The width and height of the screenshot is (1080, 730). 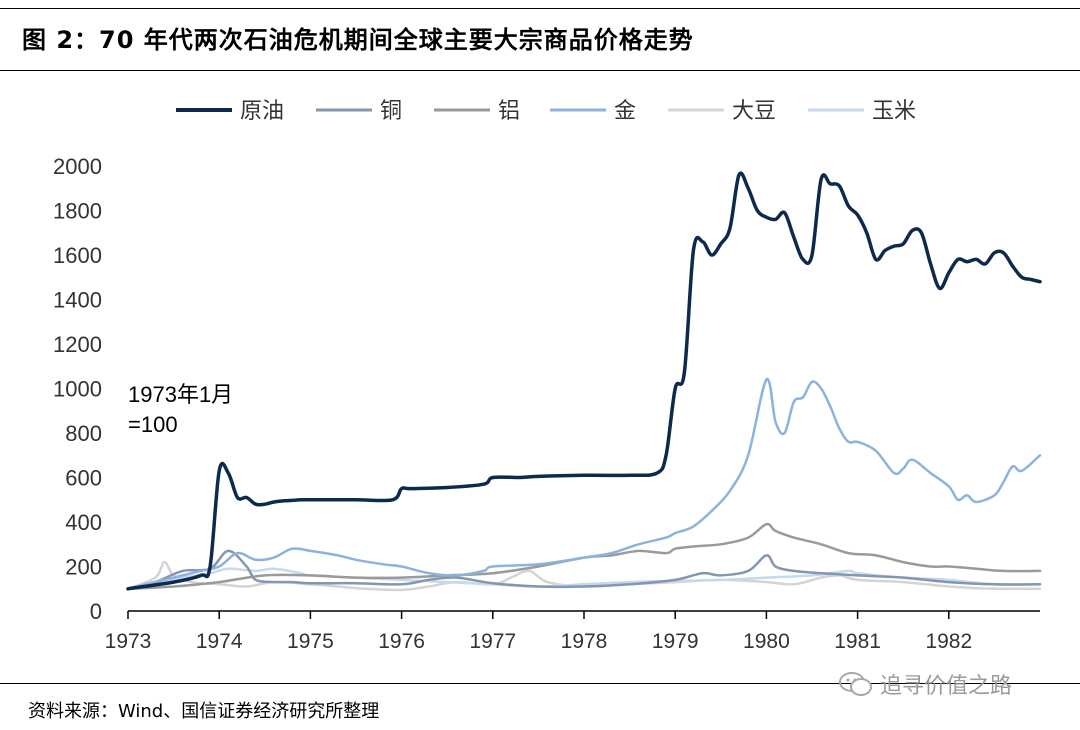 I want to click on watermark-text: 追寻价值之路, so click(x=946, y=686).